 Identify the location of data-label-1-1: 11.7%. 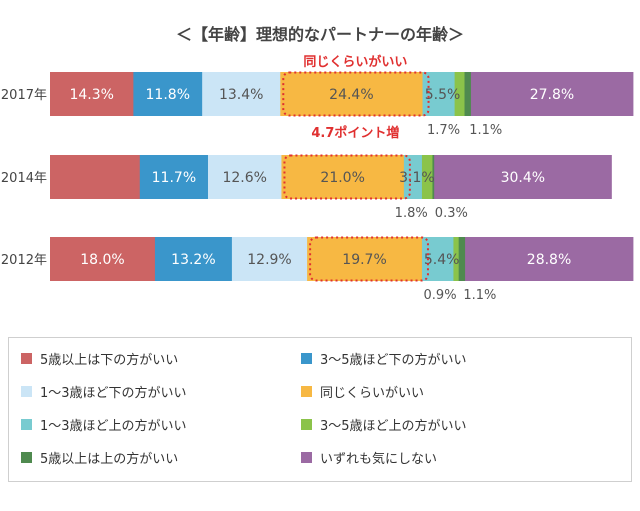
(174, 178).